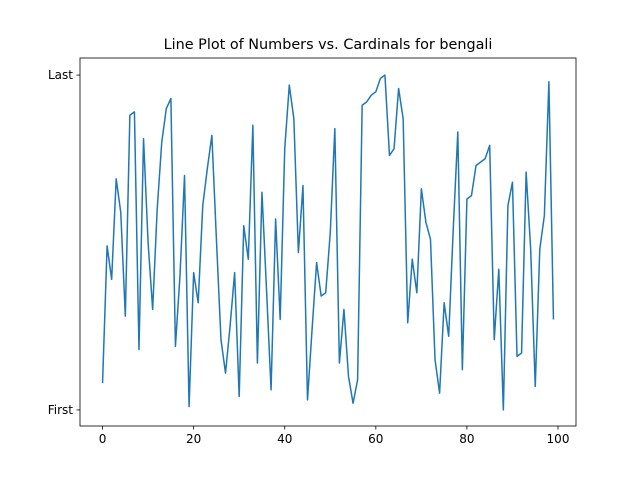 The image size is (640, 480). Describe the element at coordinates (60, 75) in the screenshot. I see `y-tick-label: Last` at that location.